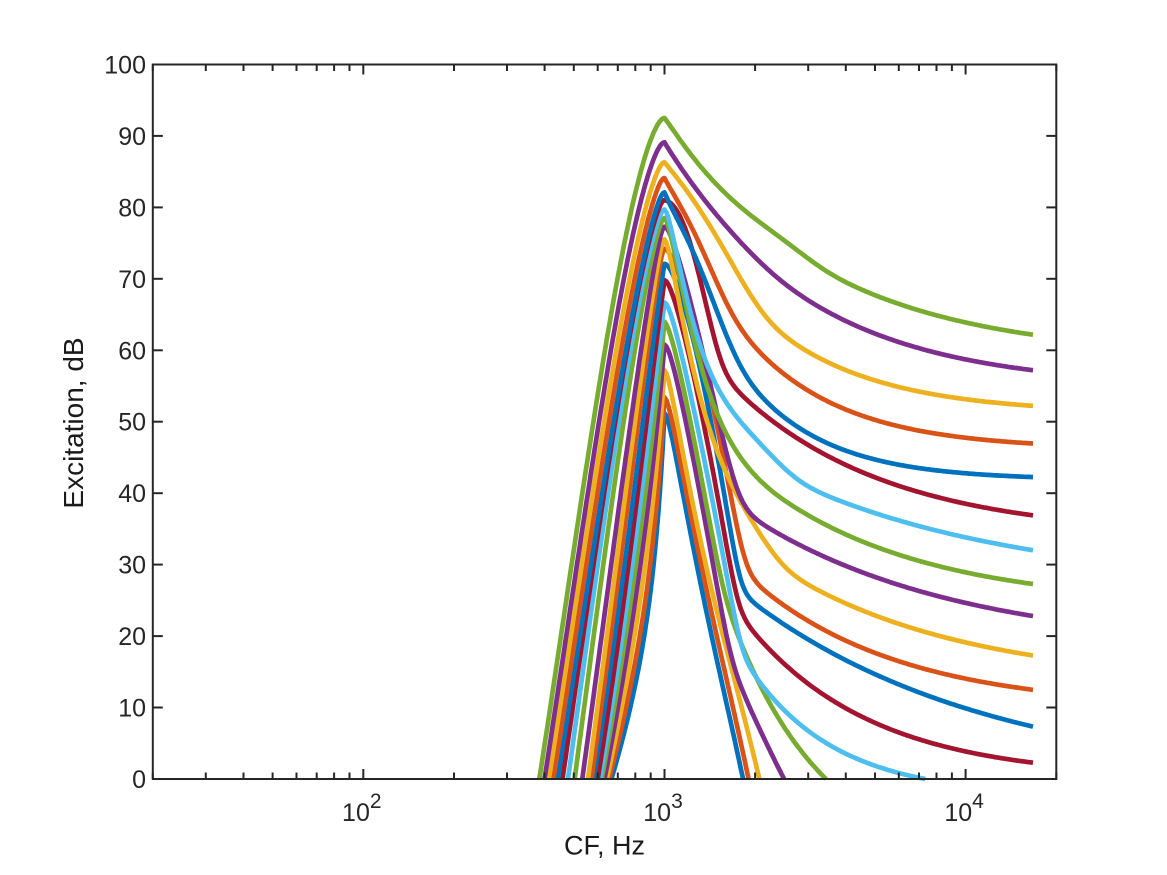 Image resolution: width=1167 pixels, height=875 pixels. Describe the element at coordinates (132, 423) in the screenshot. I see `svg-text: 50` at that location.